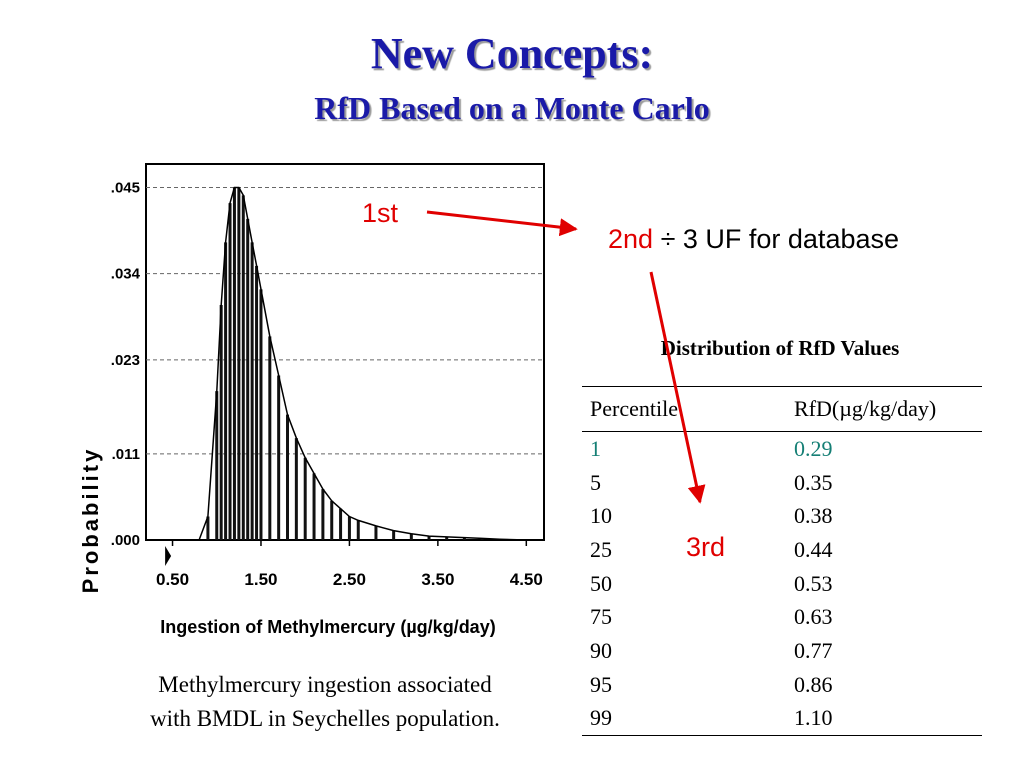  I want to click on x-tick-label: 2.50, so click(349, 579).